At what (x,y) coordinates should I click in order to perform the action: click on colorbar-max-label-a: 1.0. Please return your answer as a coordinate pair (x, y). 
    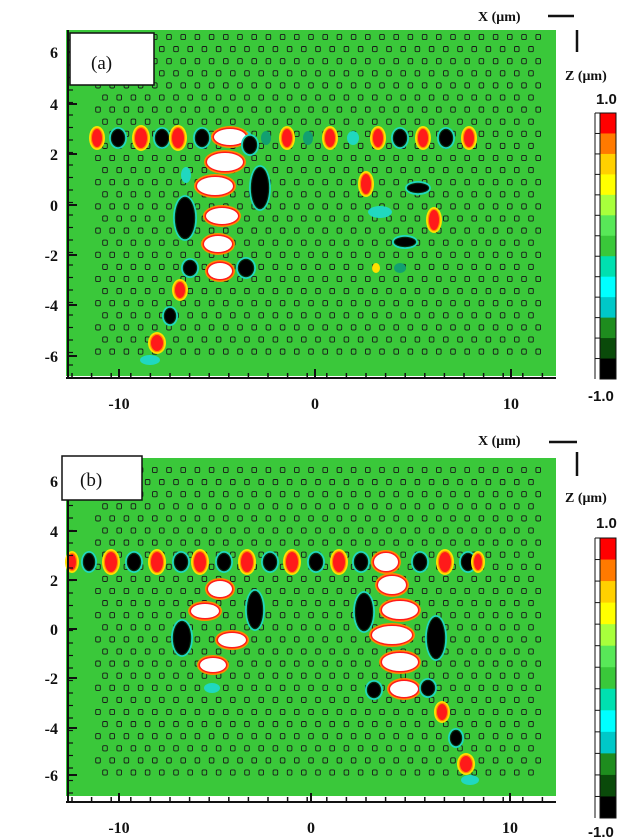
    Looking at the image, I should click on (606, 99).